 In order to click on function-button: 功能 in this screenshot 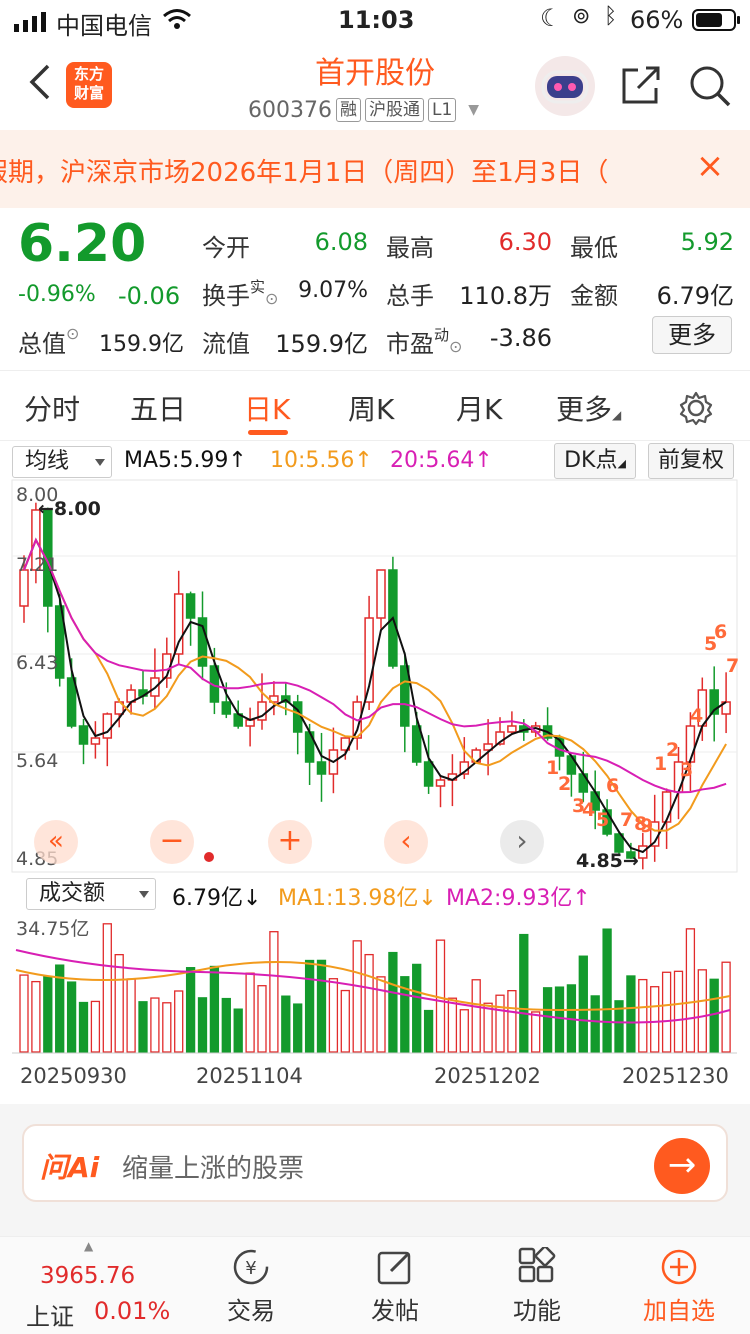, I will do `click(537, 1286)`.